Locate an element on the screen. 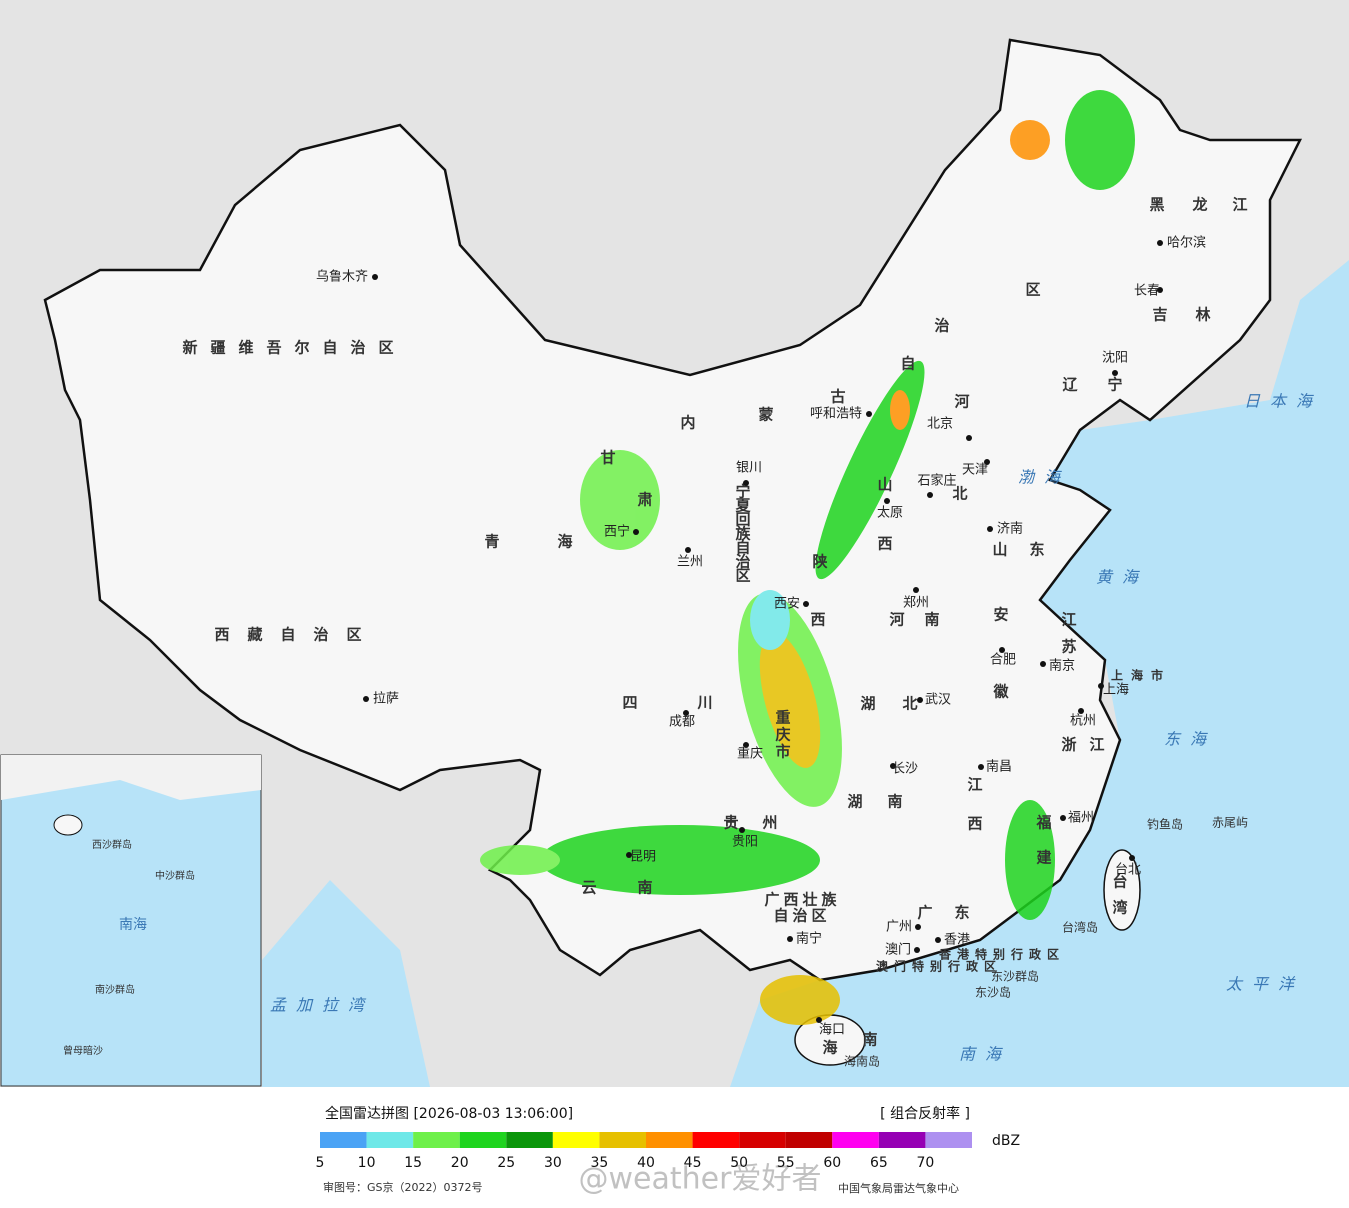 This screenshot has height=1208, width=1349. sea-label: 南海 is located at coordinates (985, 1054).